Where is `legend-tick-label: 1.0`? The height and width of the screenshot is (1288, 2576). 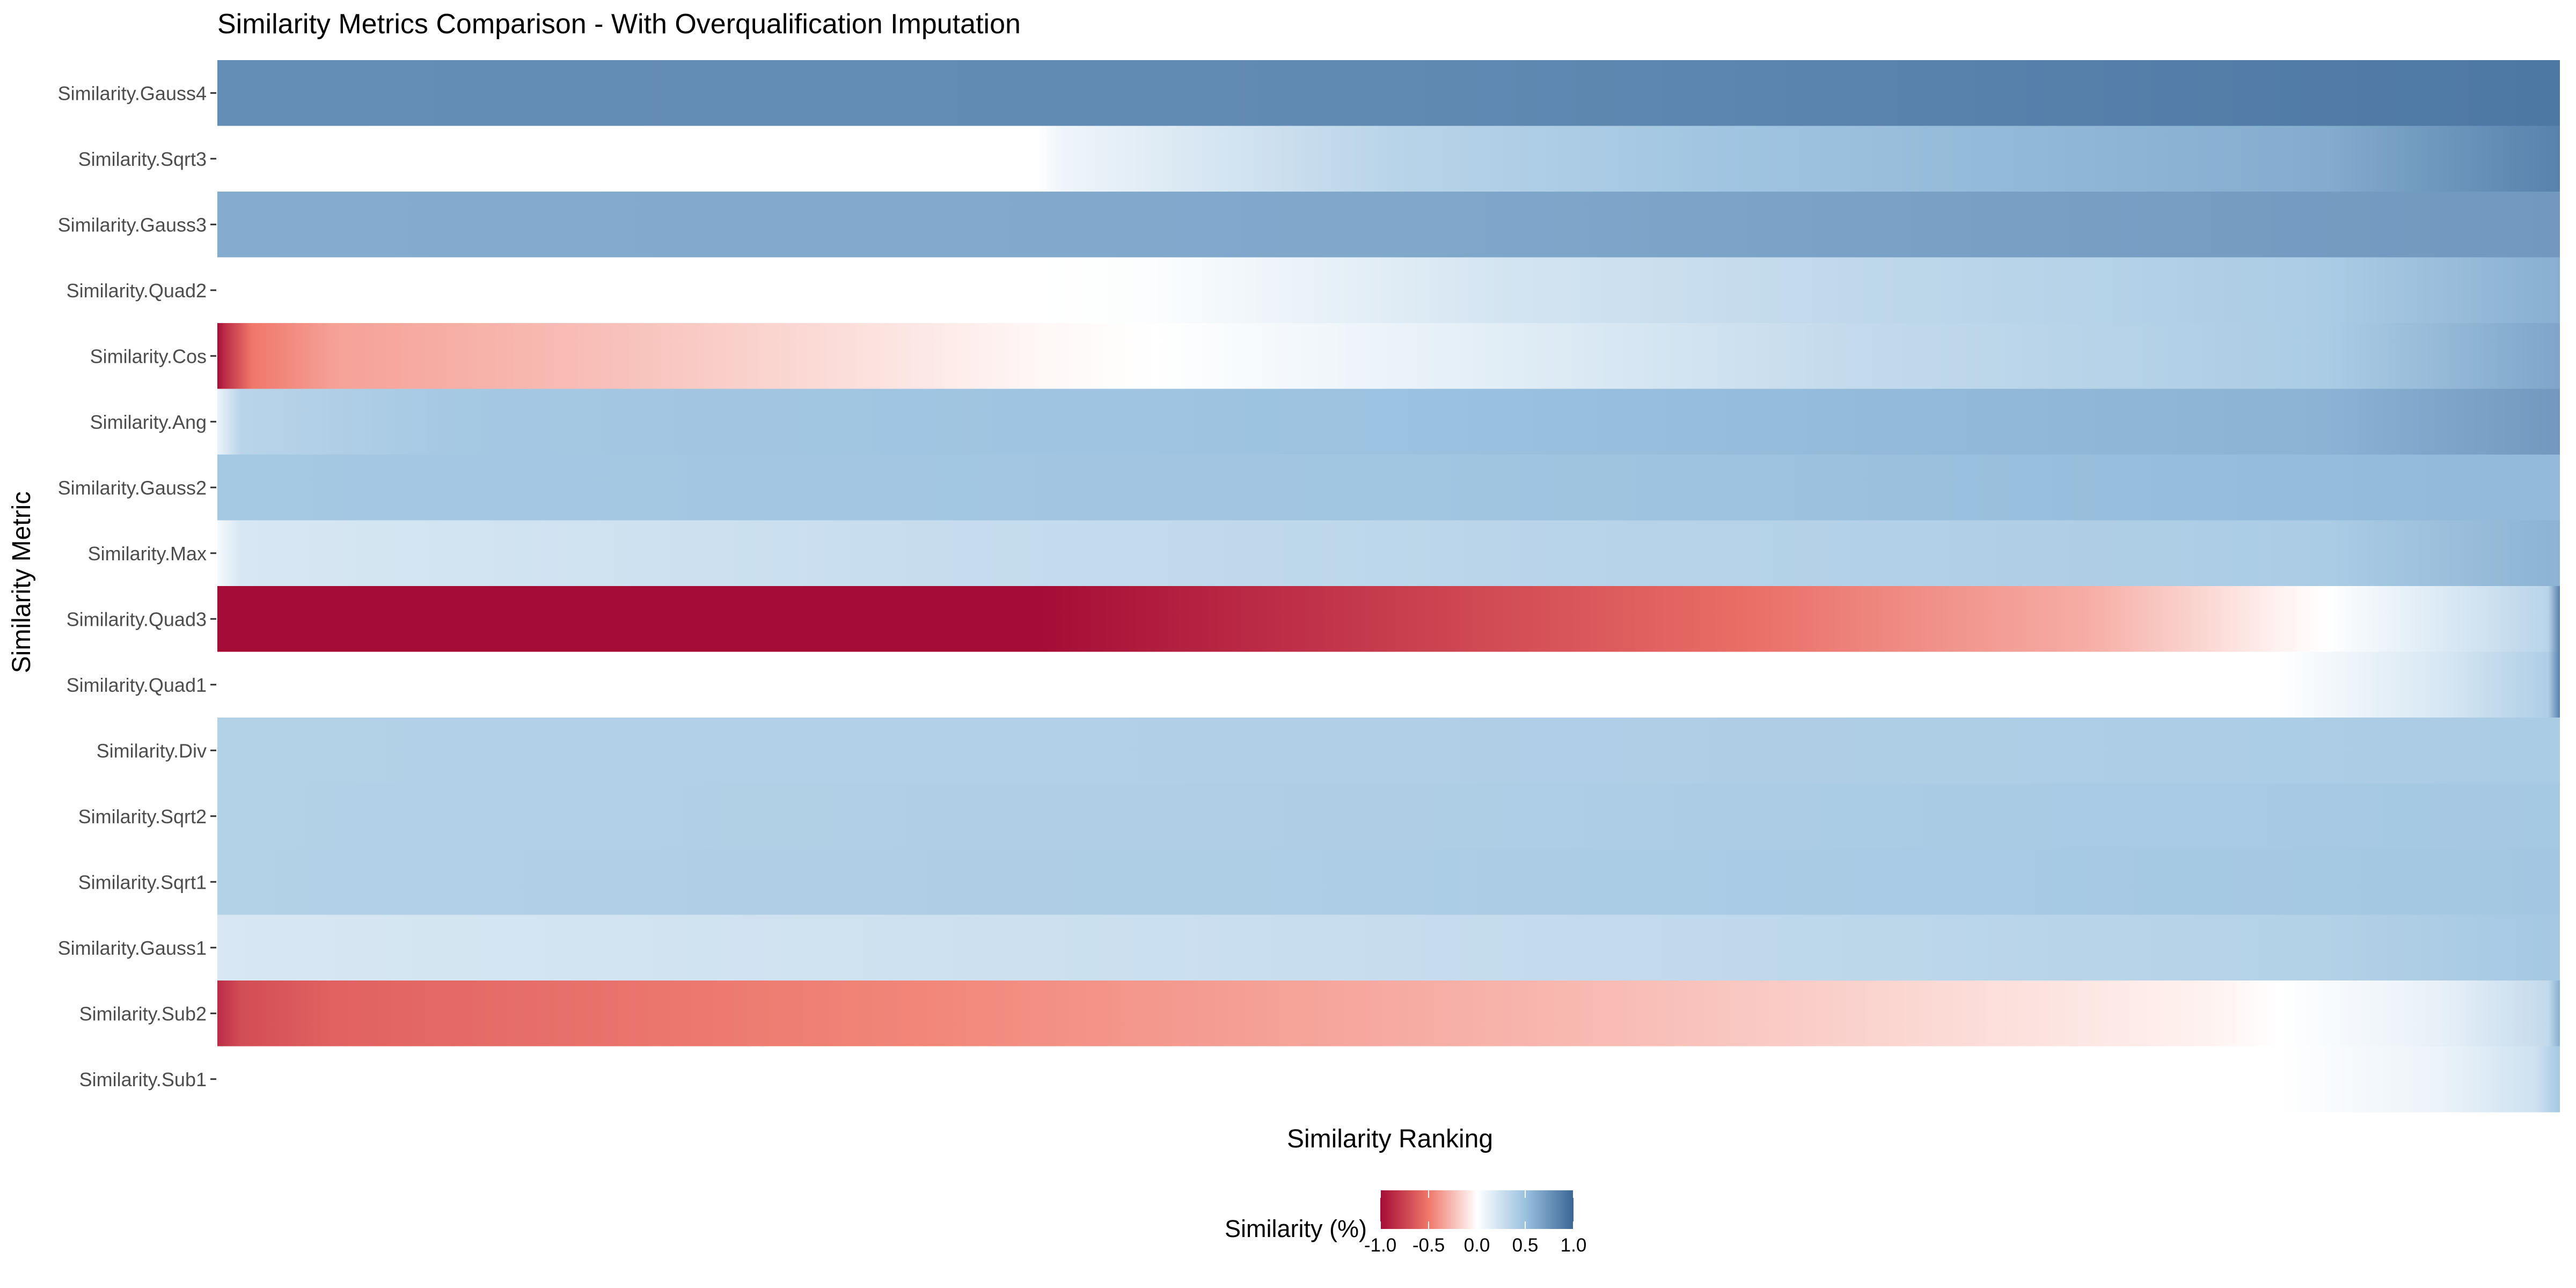 legend-tick-label: 1.0 is located at coordinates (1574, 1245).